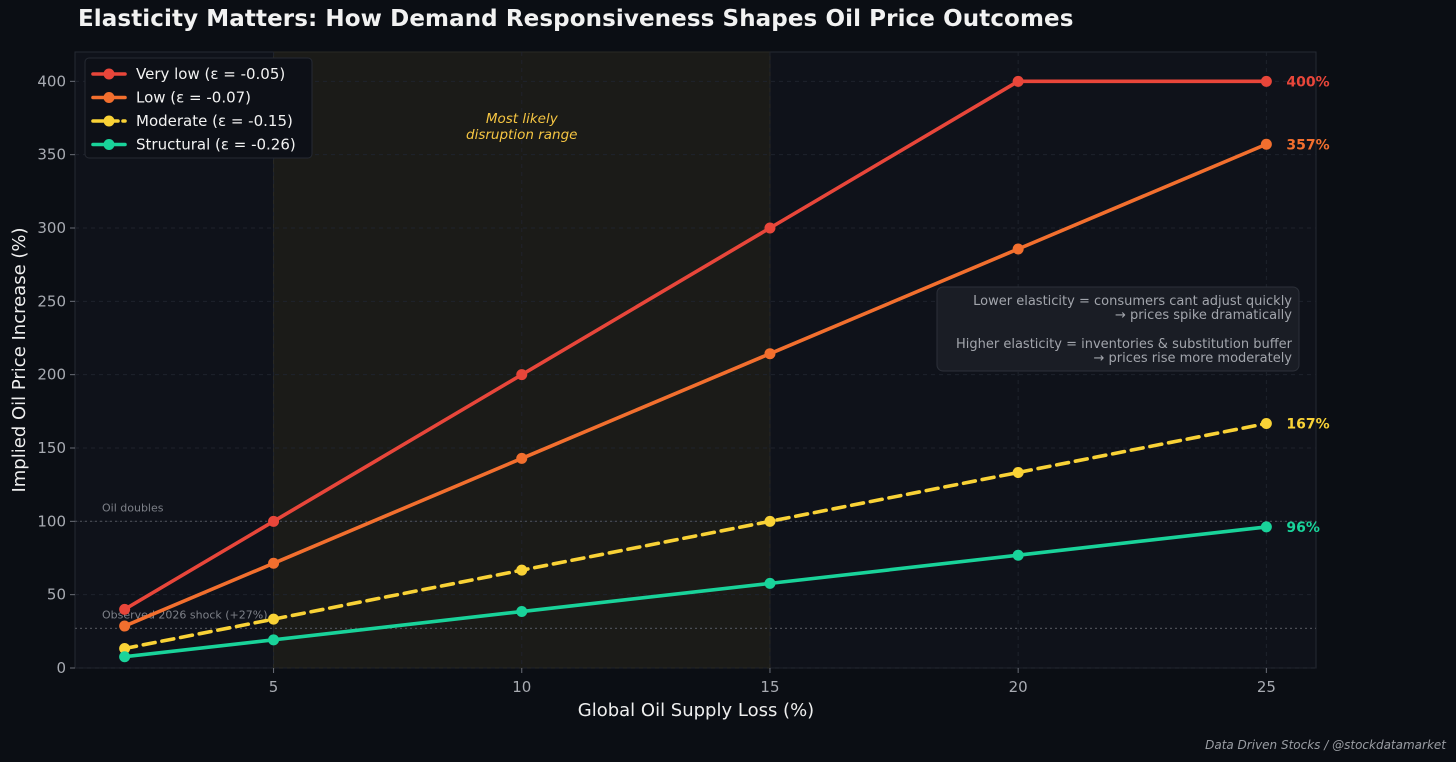 This screenshot has height=762, width=1456. Describe the element at coordinates (210, 74) in the screenshot. I see `legend-label: Very low (ε = -0.05)` at that location.